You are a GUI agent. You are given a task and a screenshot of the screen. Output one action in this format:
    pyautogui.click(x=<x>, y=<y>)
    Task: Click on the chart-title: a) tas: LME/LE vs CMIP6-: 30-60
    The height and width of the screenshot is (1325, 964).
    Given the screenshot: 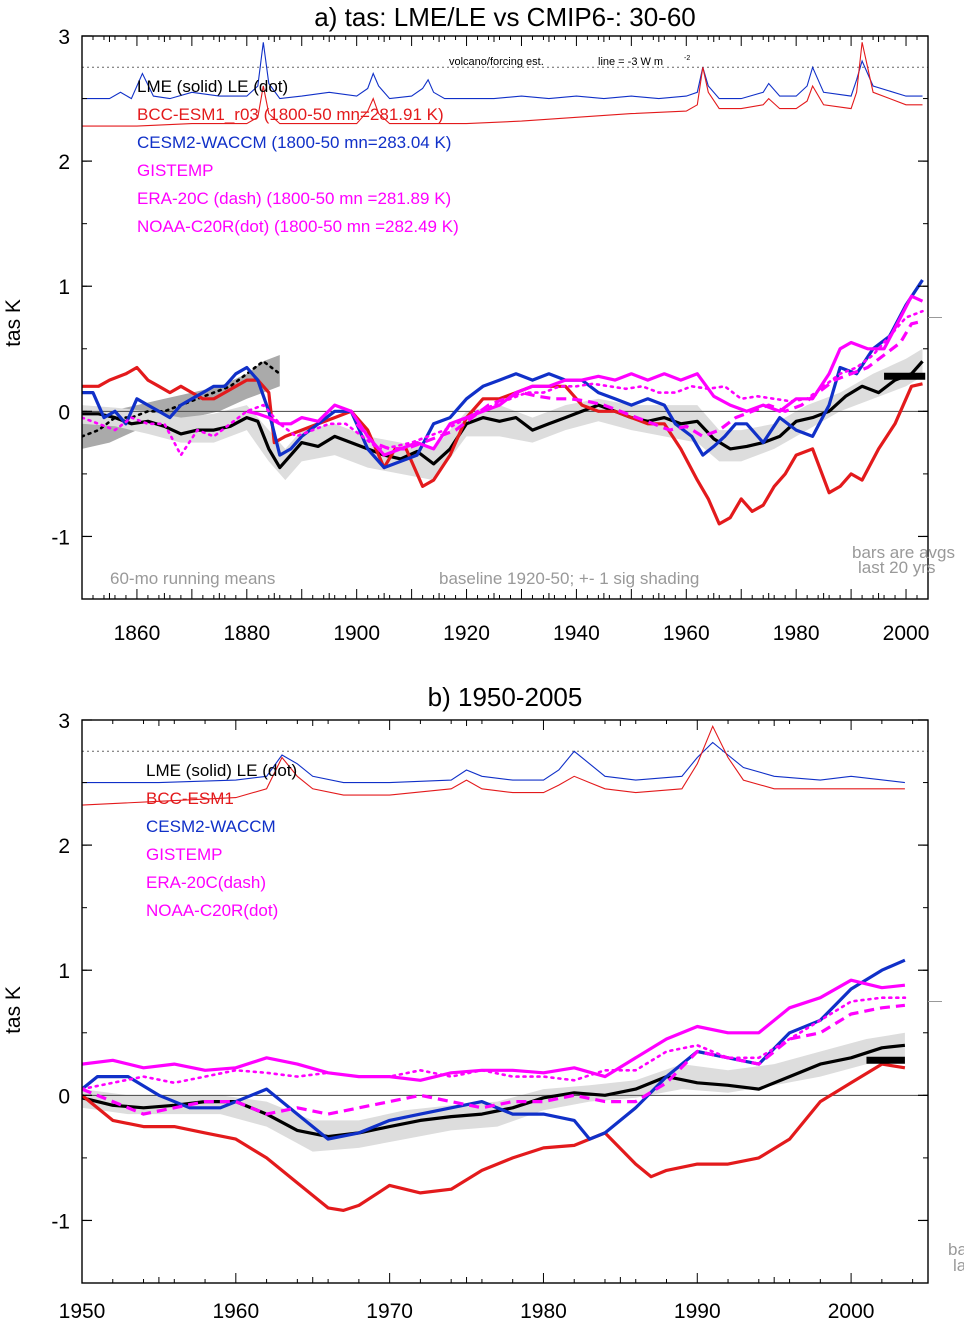 What is the action you would take?
    pyautogui.click(x=504, y=17)
    